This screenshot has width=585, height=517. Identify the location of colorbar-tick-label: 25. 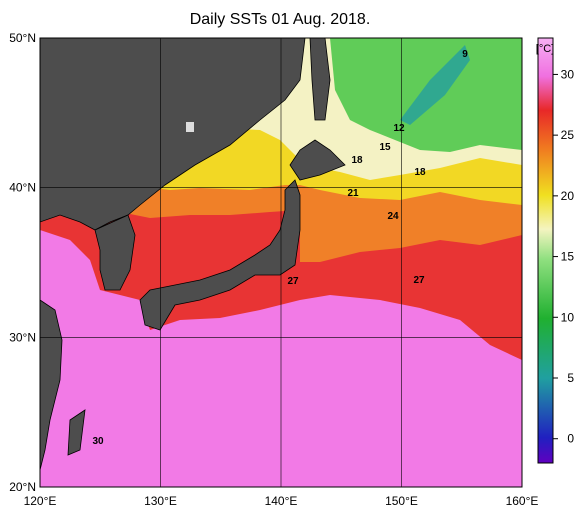
(568, 135).